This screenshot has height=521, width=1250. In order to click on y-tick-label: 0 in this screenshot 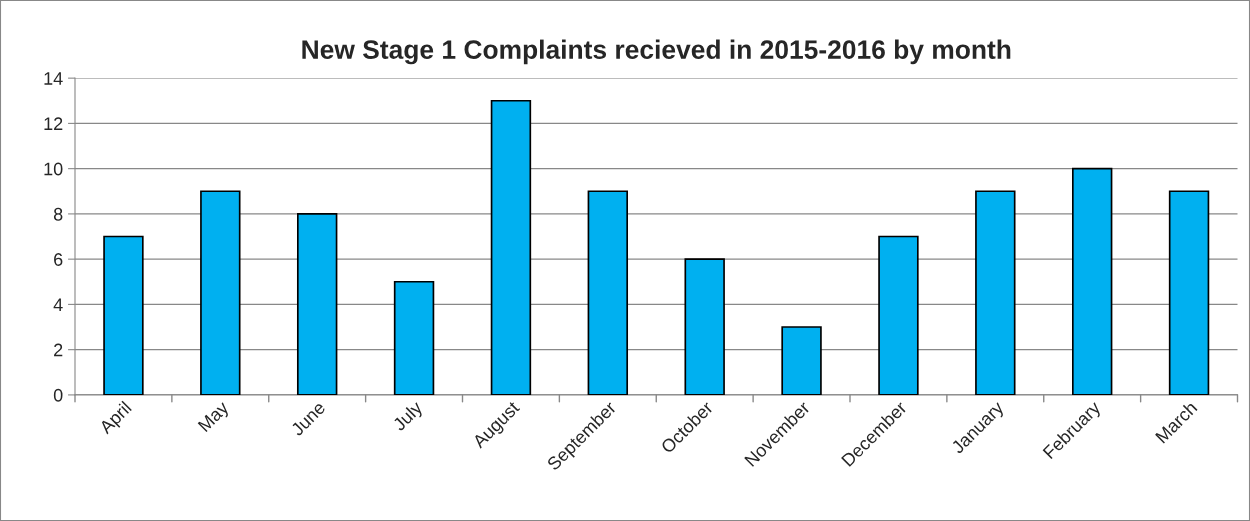, I will do `click(58, 395)`.